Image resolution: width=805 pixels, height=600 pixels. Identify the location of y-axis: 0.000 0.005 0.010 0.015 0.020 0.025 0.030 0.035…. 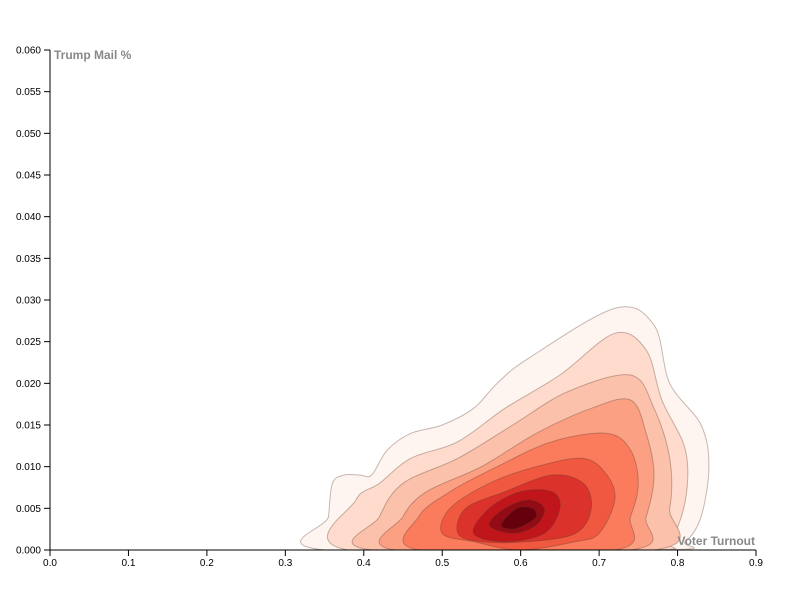
(33, 301).